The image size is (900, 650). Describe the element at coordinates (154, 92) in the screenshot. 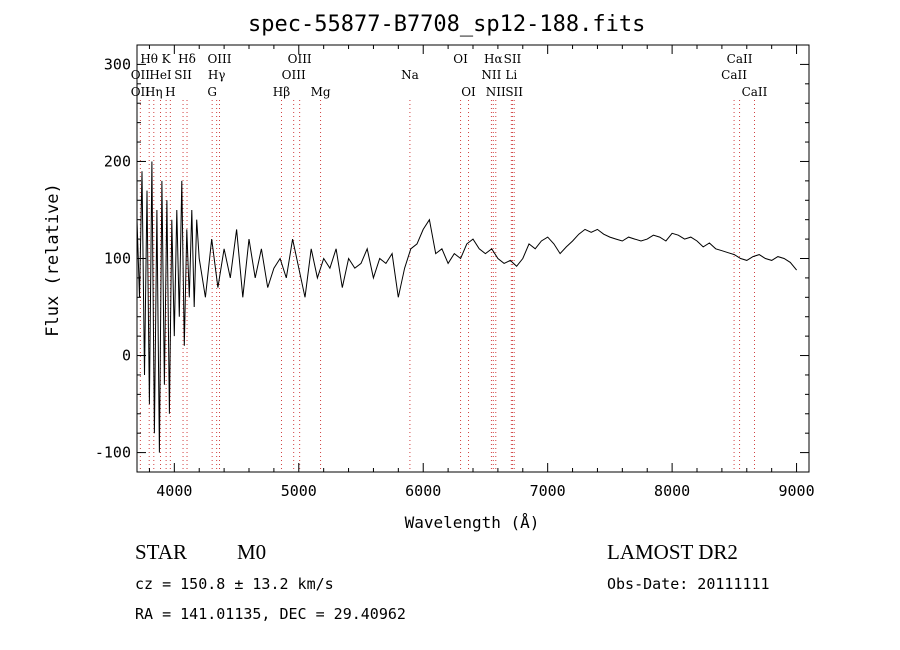

I see `line-label: Hη` at that location.